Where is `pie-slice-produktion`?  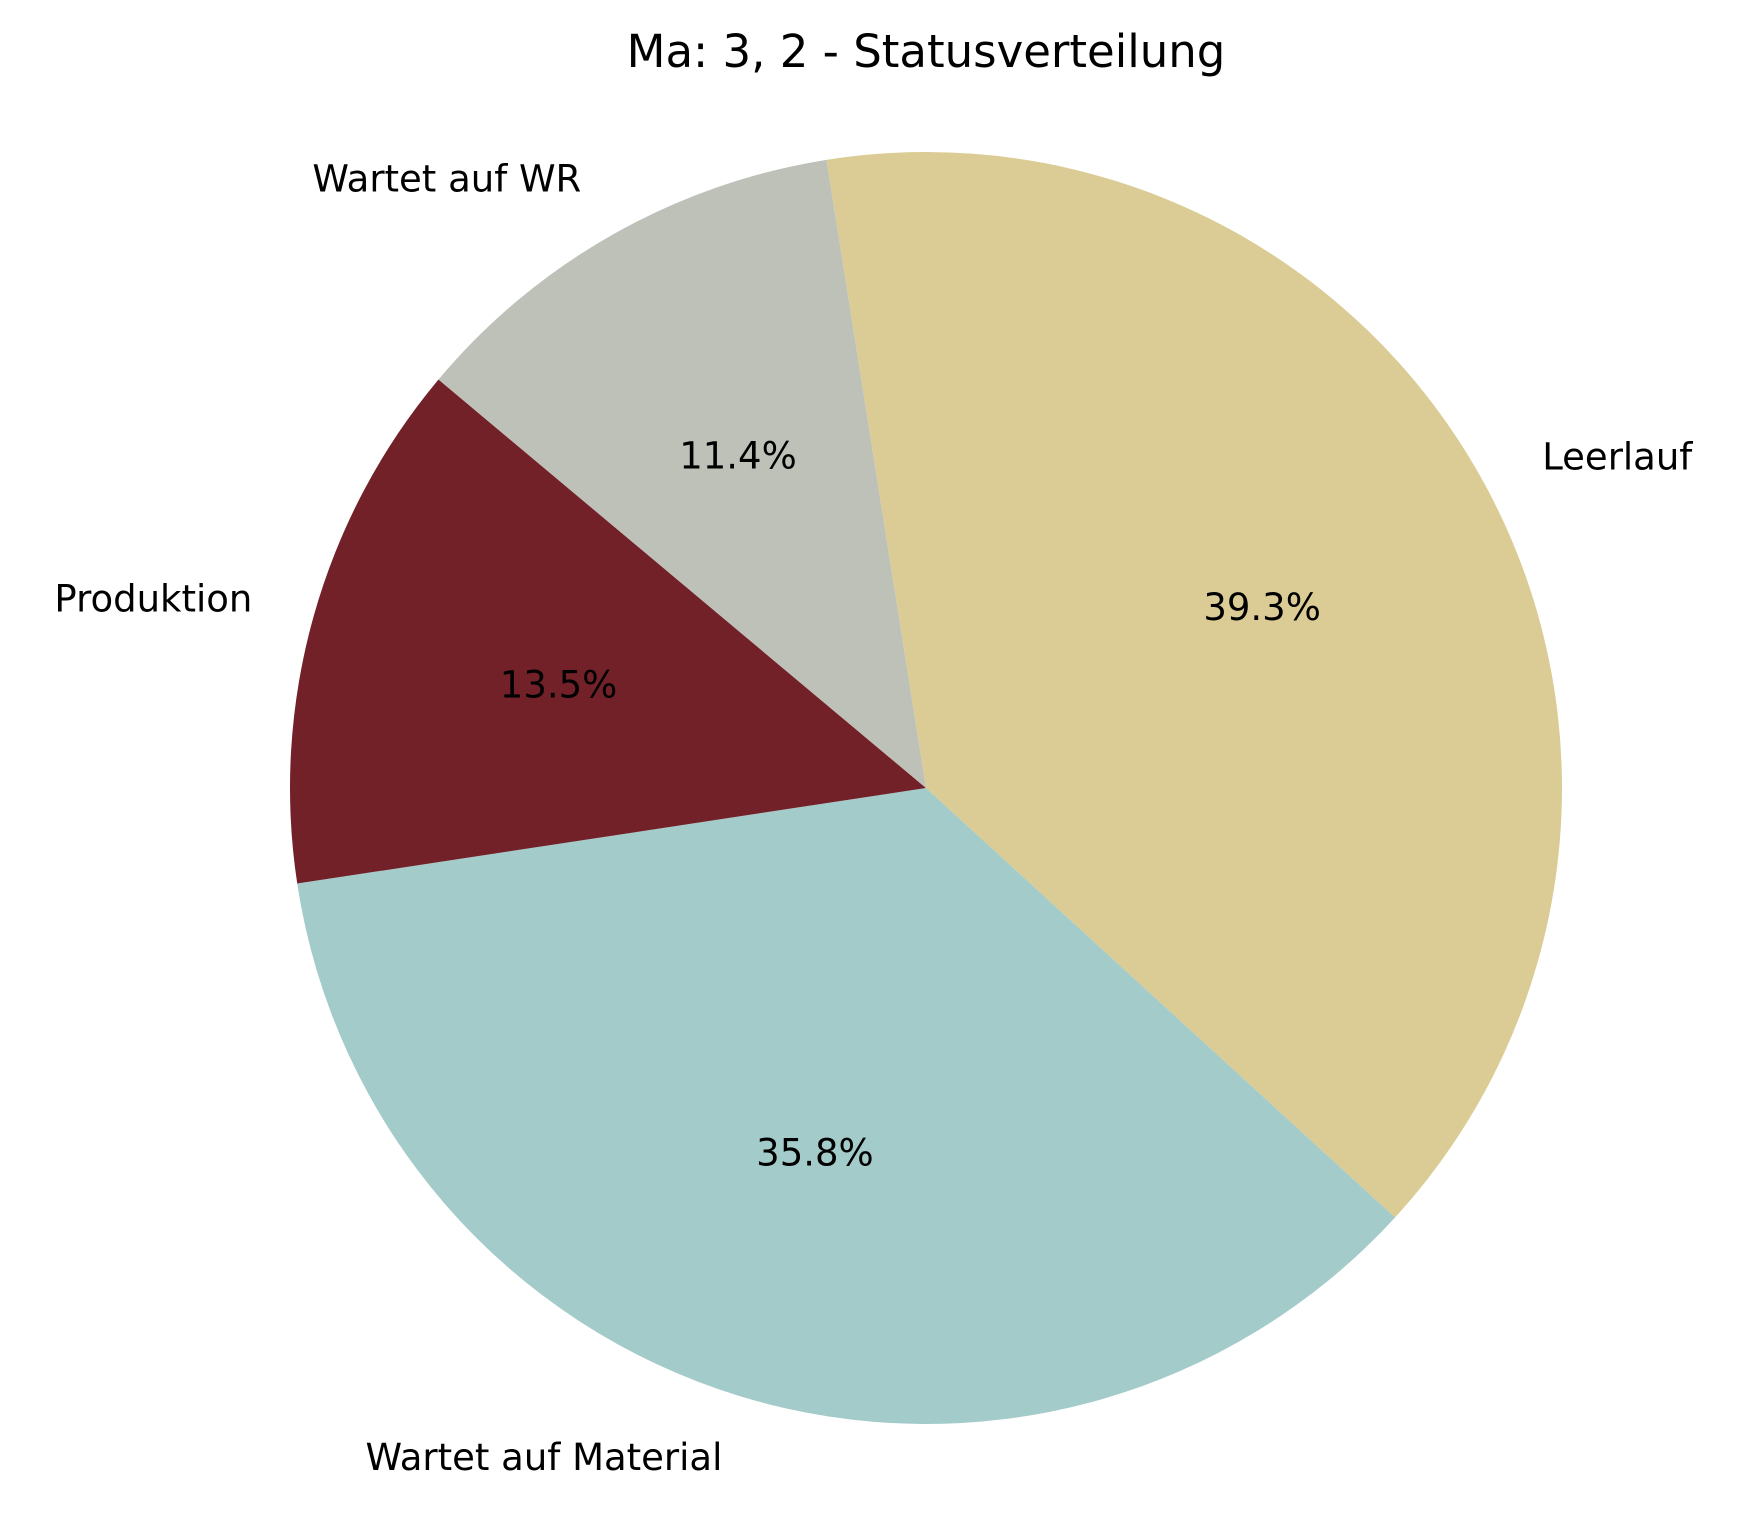
pie-slice-produktion is located at coordinates (608, 631).